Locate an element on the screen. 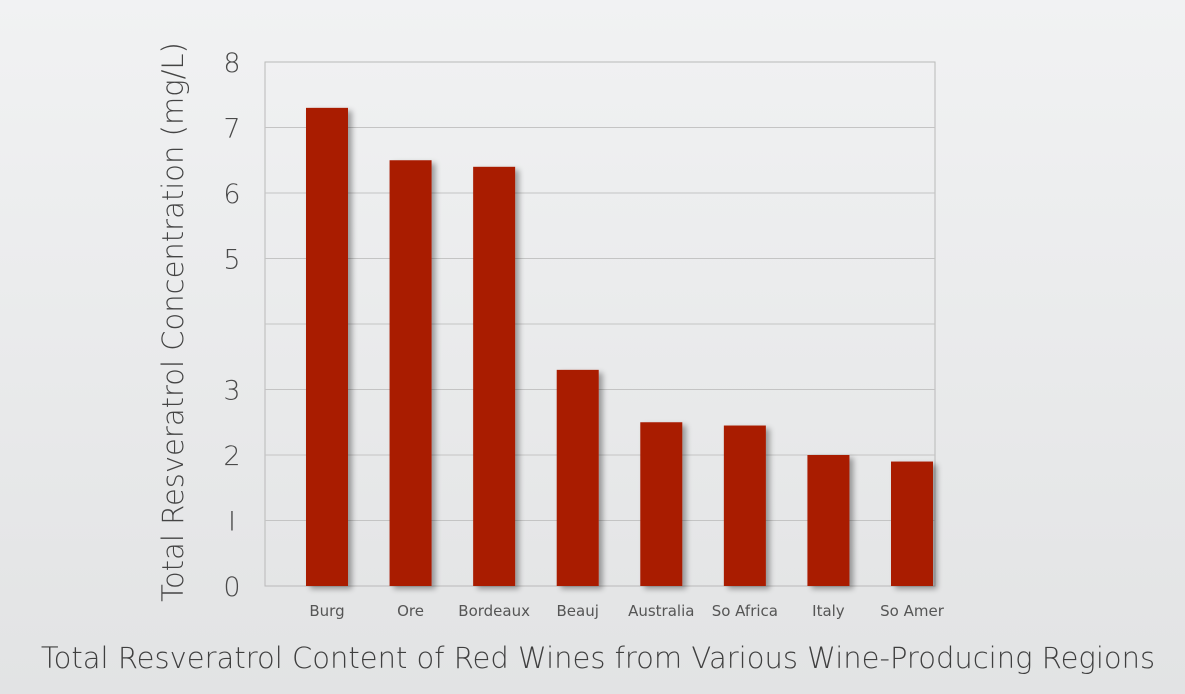 The width and height of the screenshot is (1185, 694). x-tick-label: Burg is located at coordinates (326, 611).